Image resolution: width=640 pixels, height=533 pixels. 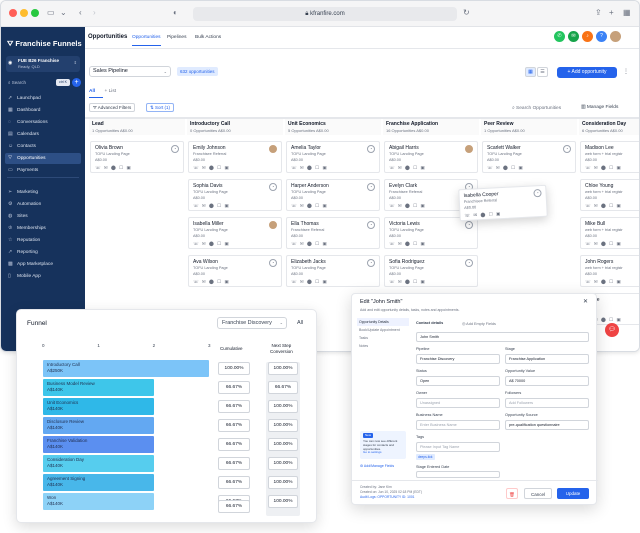 I want to click on cancel-button: Cancel, so click(x=538, y=493).